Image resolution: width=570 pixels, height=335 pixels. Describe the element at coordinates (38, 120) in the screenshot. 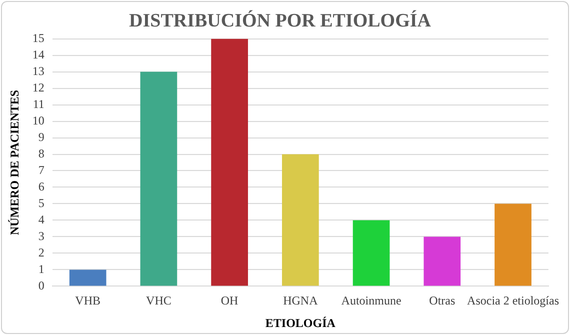

I see `y-tick-label: 10` at that location.